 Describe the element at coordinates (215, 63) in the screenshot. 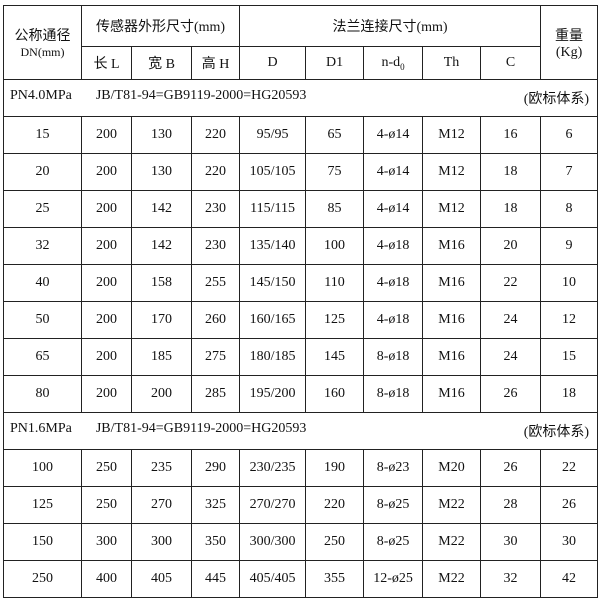

I see `col-header: 高 H` at that location.